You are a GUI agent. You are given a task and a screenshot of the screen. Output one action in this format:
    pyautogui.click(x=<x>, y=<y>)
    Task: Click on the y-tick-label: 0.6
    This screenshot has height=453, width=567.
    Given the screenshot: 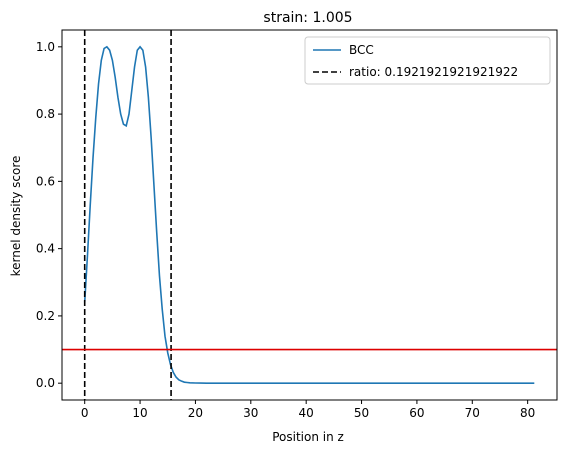 What is the action you would take?
    pyautogui.click(x=45, y=181)
    